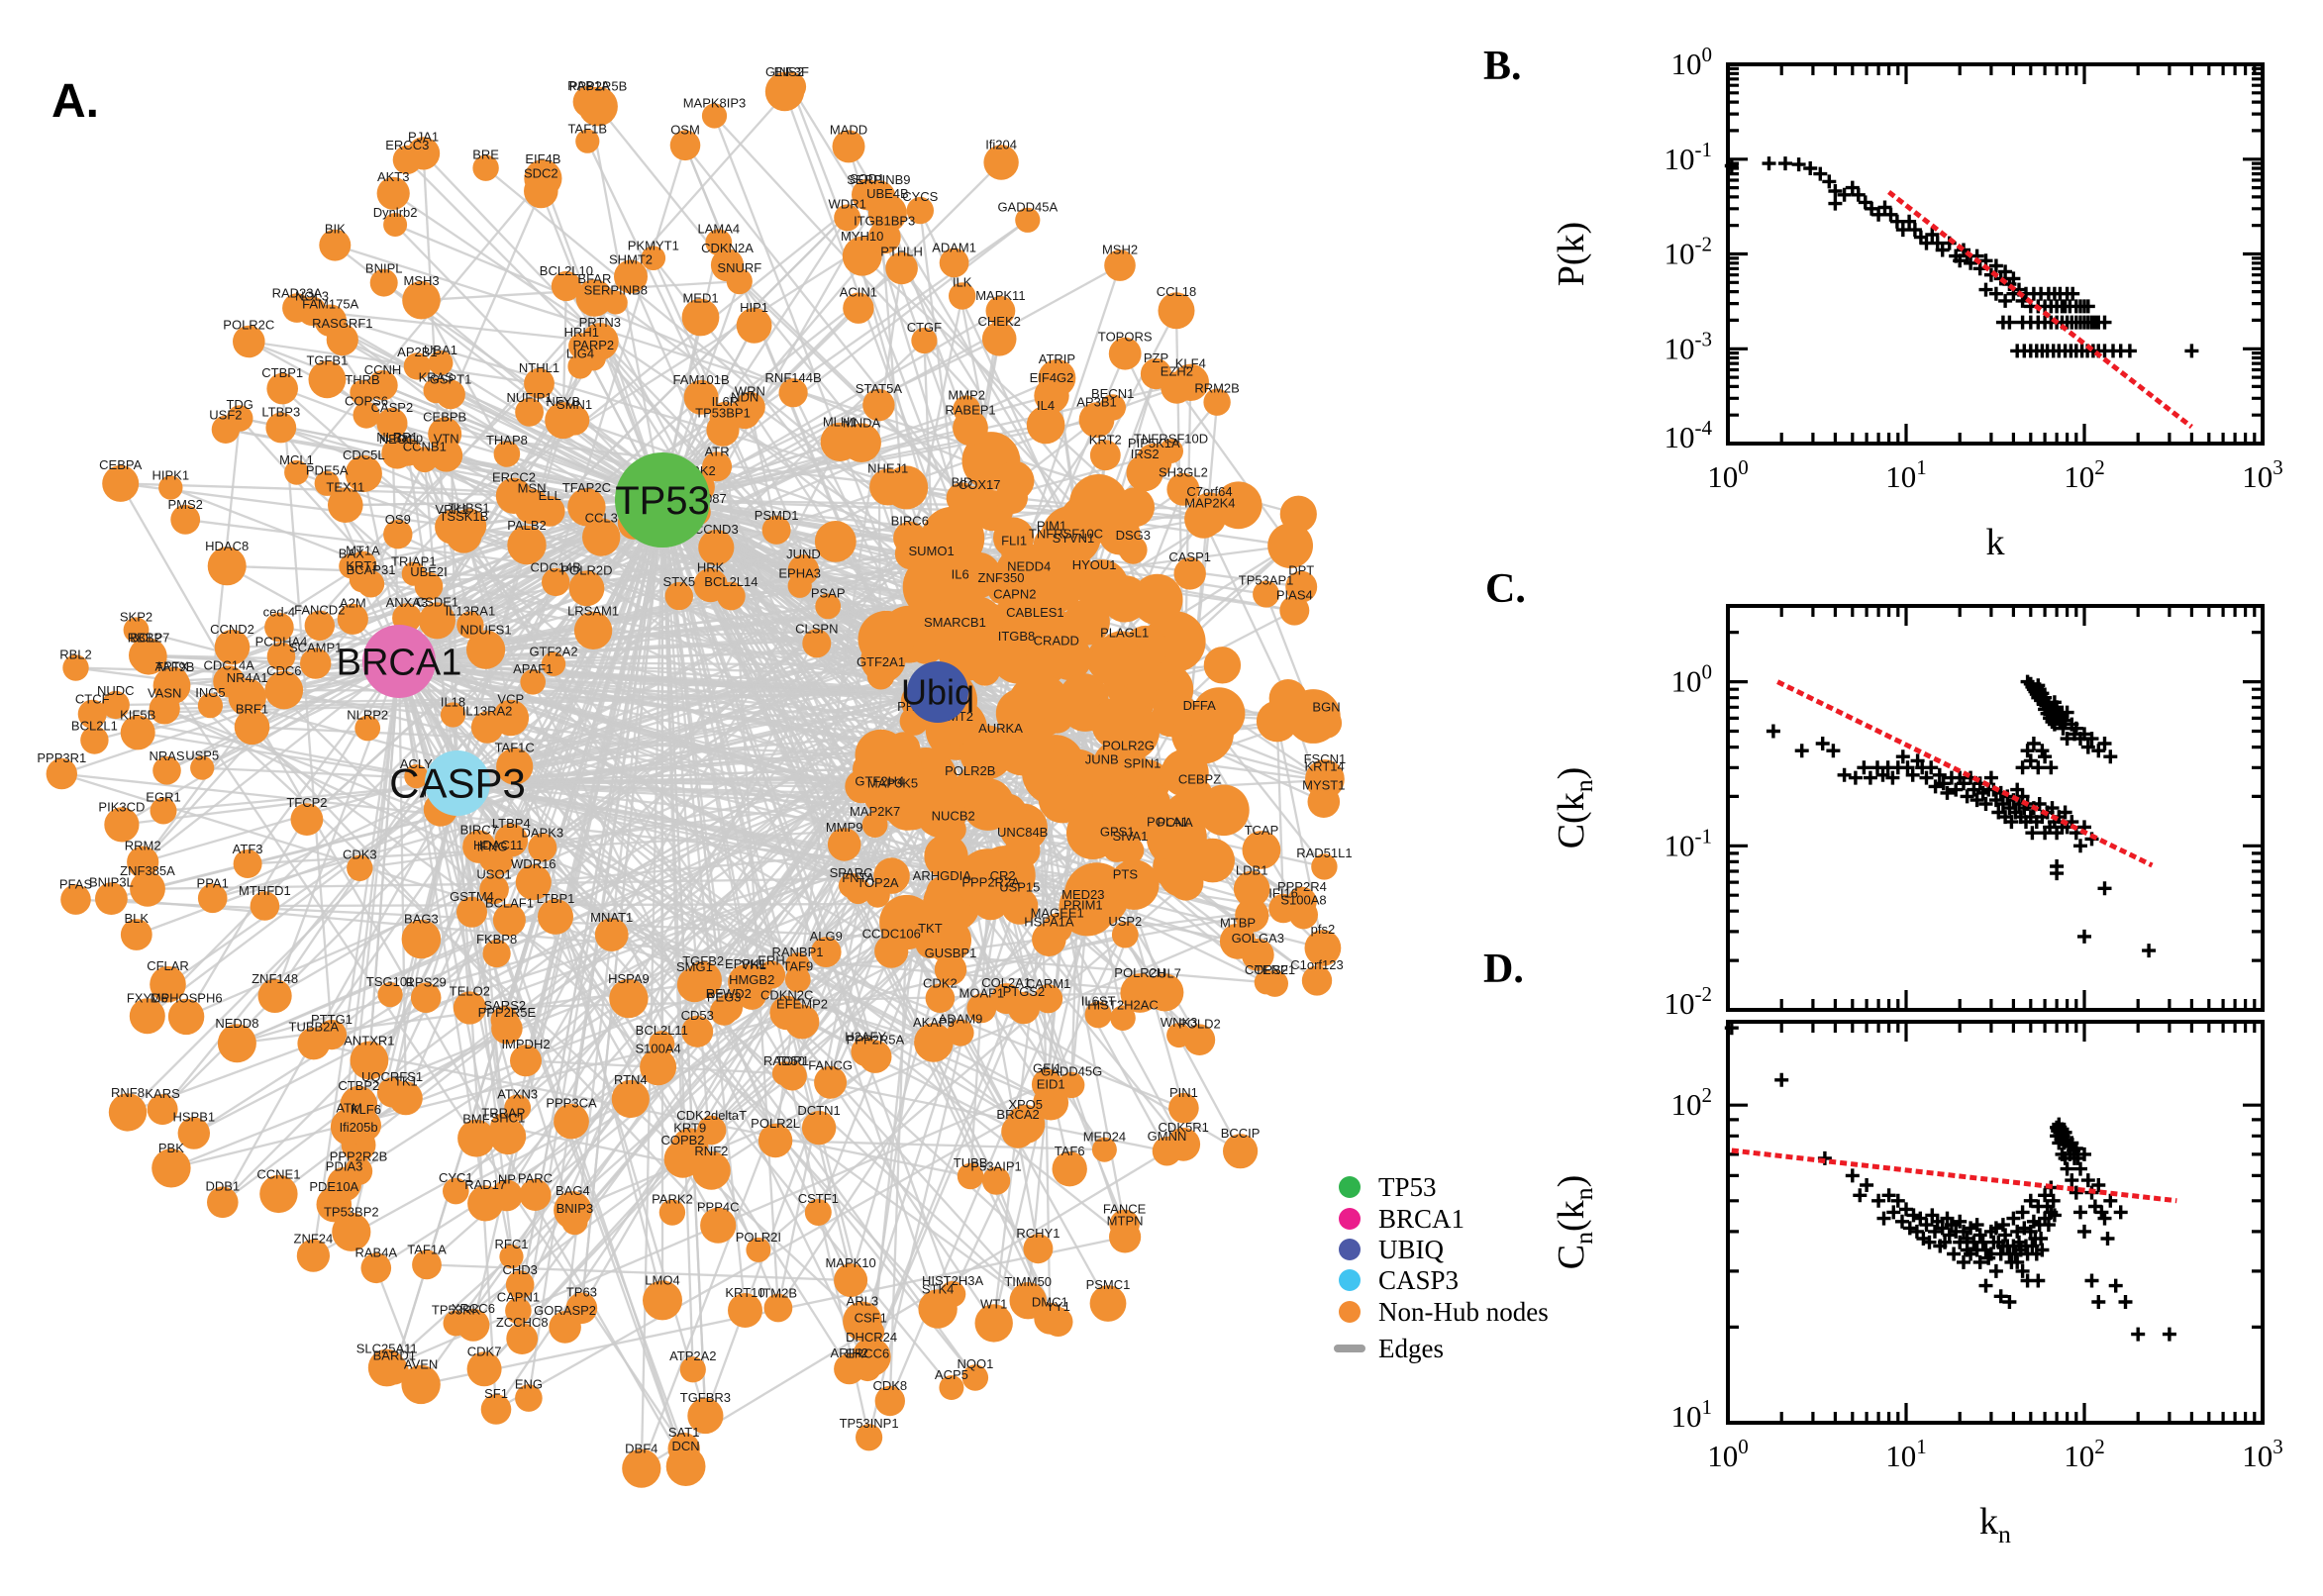 Image resolution: width=2323 pixels, height=1596 pixels. Describe the element at coordinates (1140, 972) in the screenshot. I see `node-label: POLR2H` at that location.